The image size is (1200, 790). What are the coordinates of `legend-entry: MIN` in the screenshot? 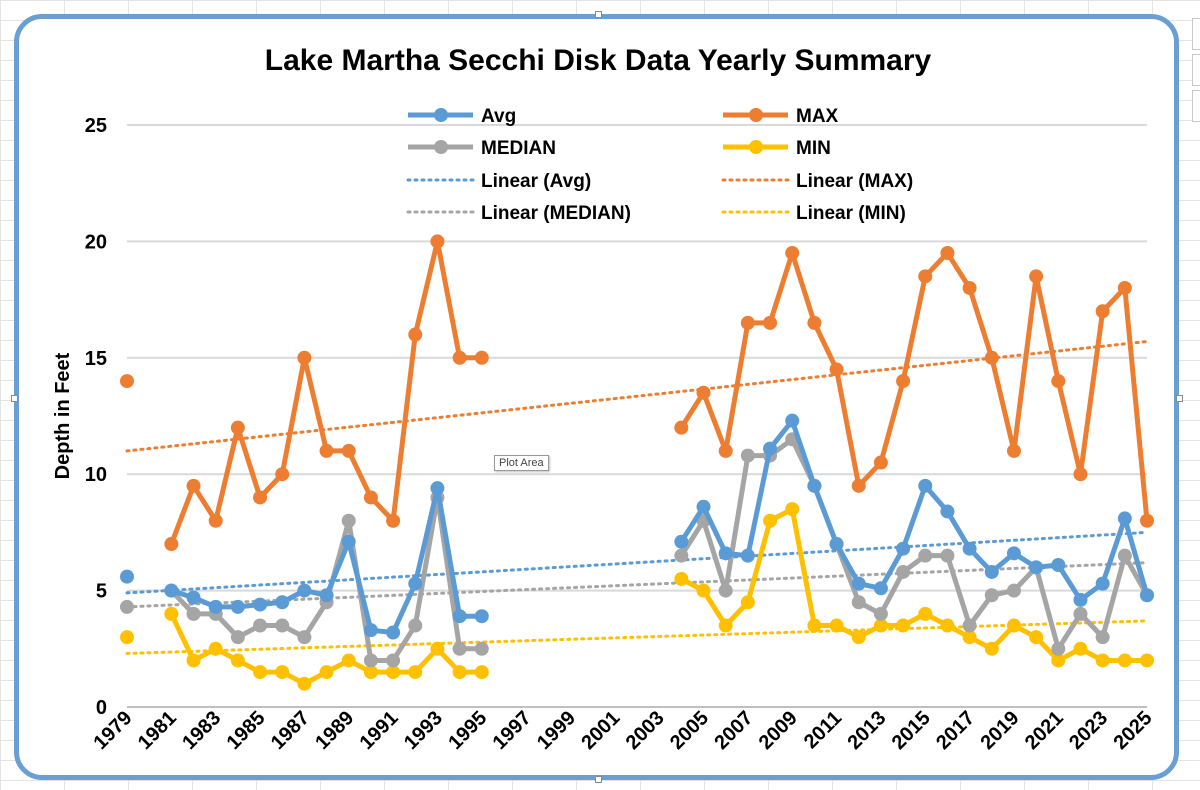 It's located at (777, 148).